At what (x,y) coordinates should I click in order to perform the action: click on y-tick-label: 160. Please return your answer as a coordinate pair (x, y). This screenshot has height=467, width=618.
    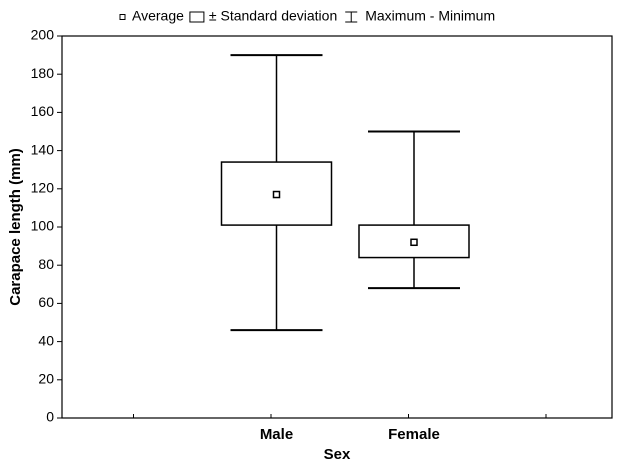
    Looking at the image, I should click on (43, 111).